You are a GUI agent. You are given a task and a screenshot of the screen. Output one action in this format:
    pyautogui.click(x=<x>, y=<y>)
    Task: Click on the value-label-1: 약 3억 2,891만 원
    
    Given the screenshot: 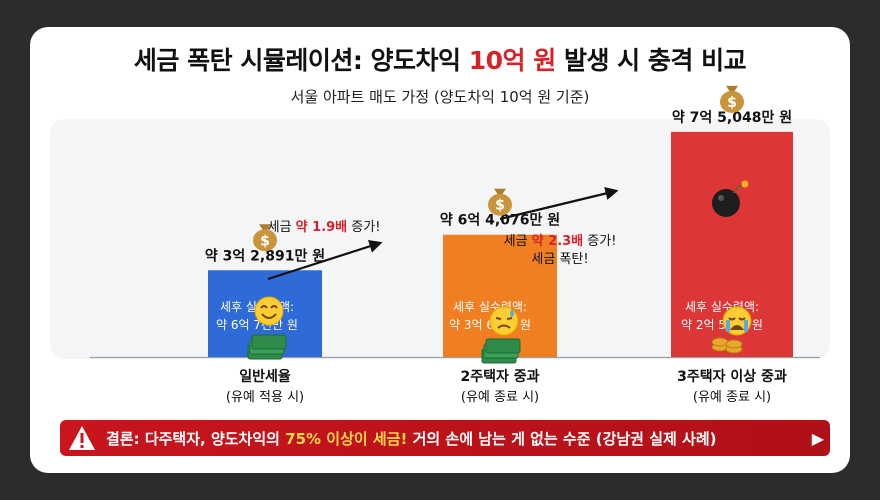 What is the action you would take?
    pyautogui.click(x=265, y=255)
    